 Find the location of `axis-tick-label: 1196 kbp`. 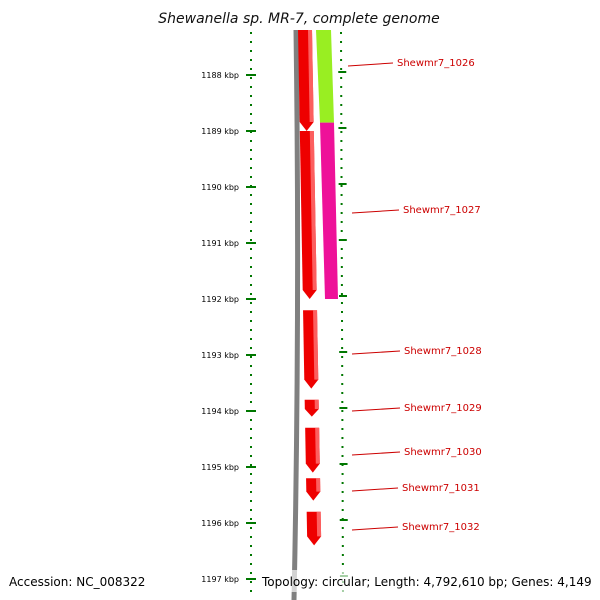

axis-tick-label: 1196 kbp is located at coordinates (220, 523).